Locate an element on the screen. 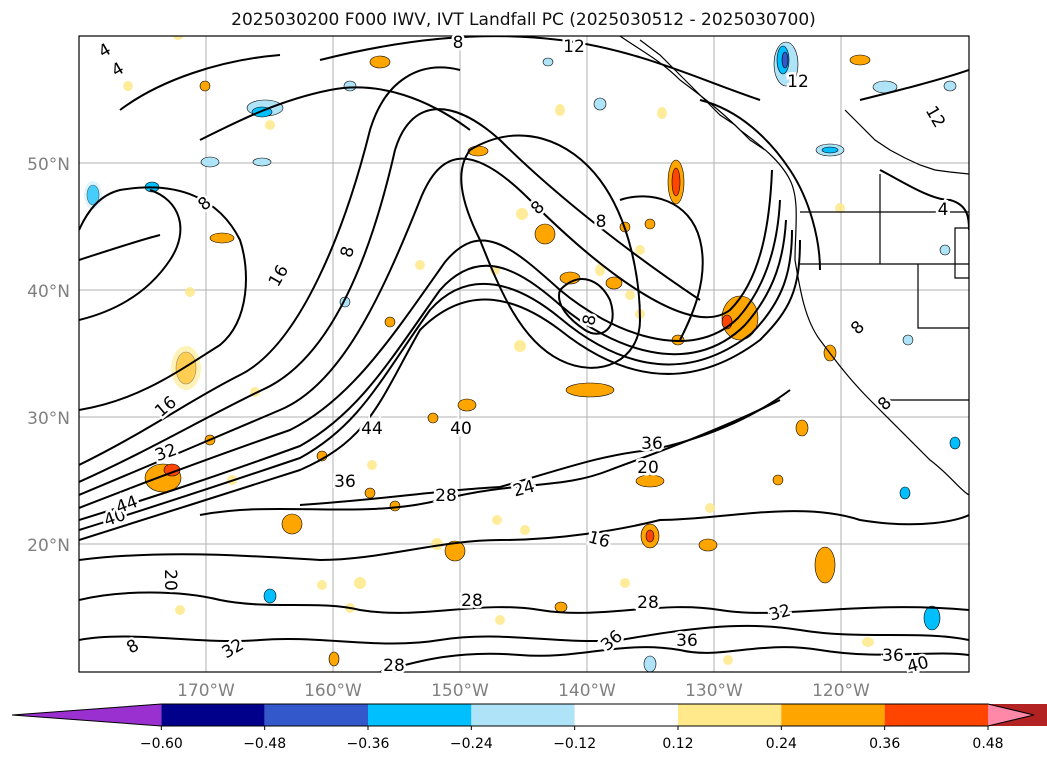 The width and height of the screenshot is (1047, 765). lon-label-120w: 120°W is located at coordinates (841, 690).